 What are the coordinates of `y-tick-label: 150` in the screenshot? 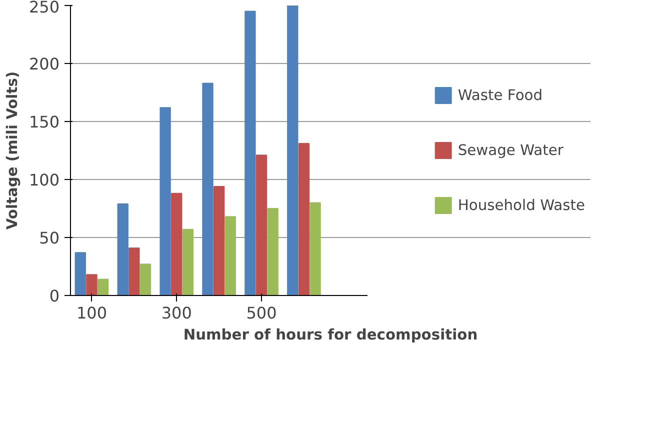 It's located at (44, 122).